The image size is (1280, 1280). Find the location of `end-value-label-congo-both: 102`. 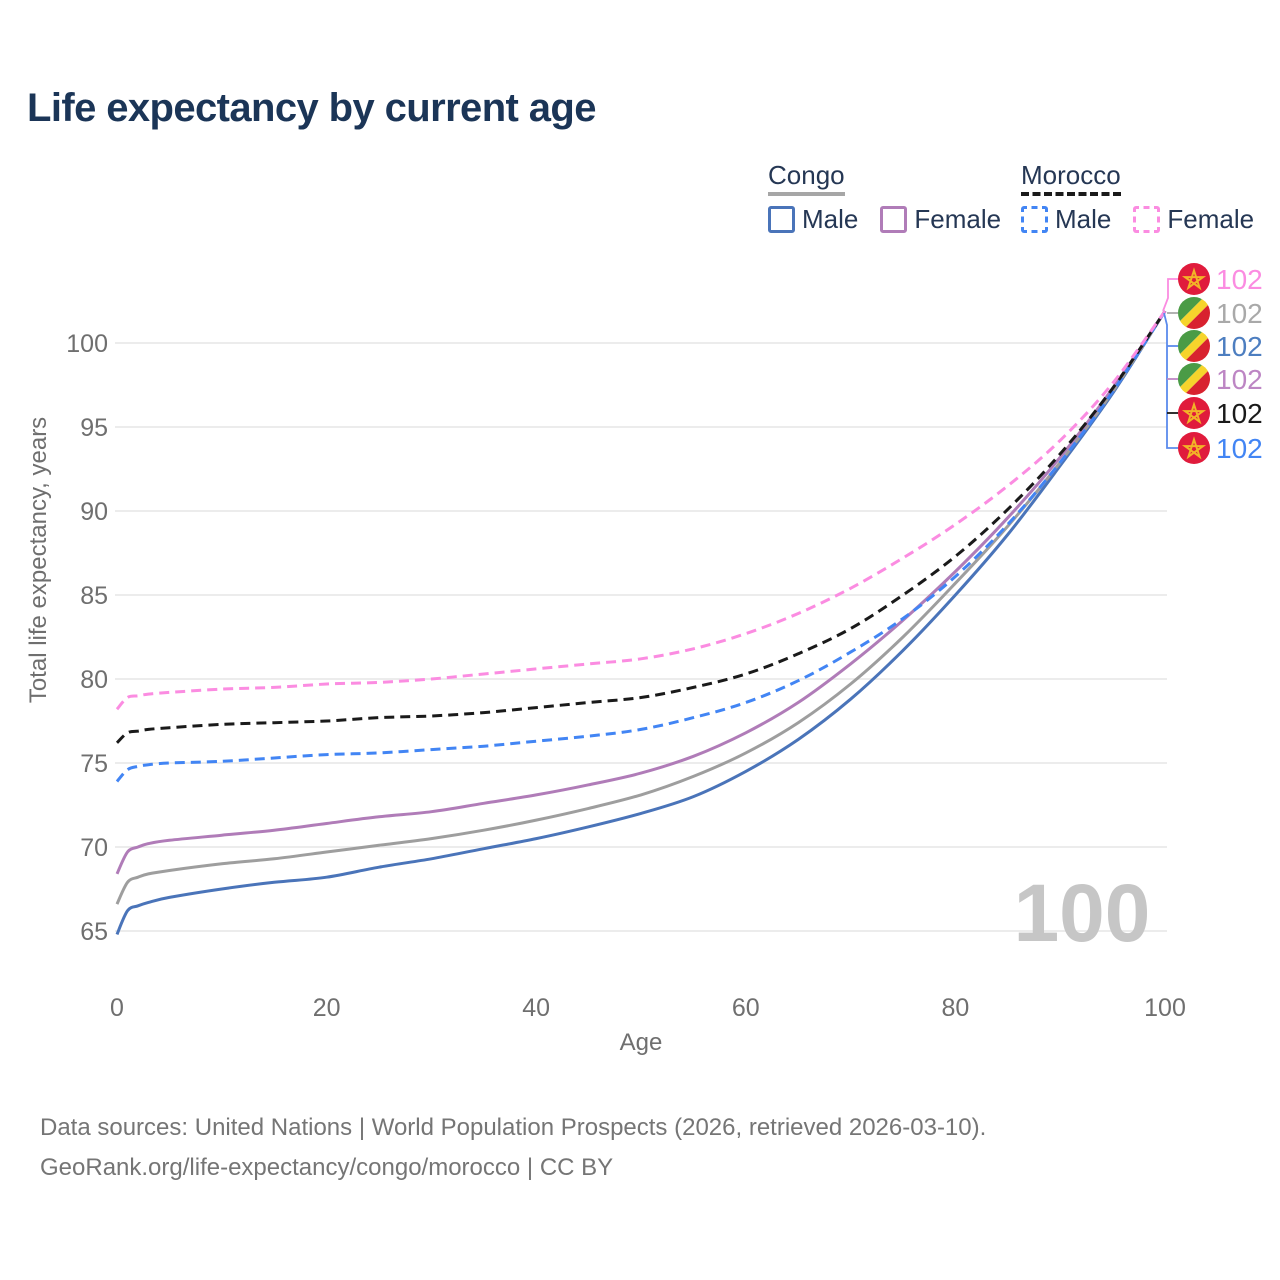

end-value-label-congo-both: 102 is located at coordinates (1239, 313).